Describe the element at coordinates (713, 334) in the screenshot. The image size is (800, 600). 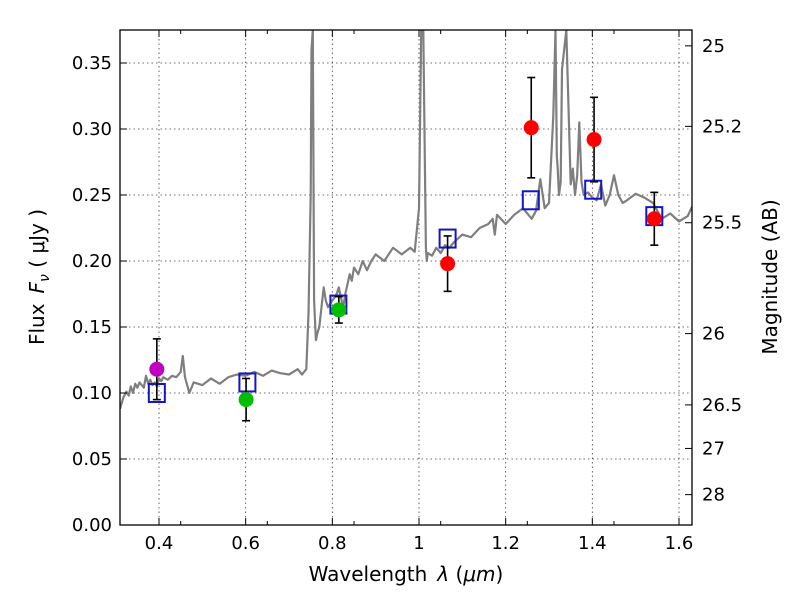
I see `right-tick-label: 26` at that location.